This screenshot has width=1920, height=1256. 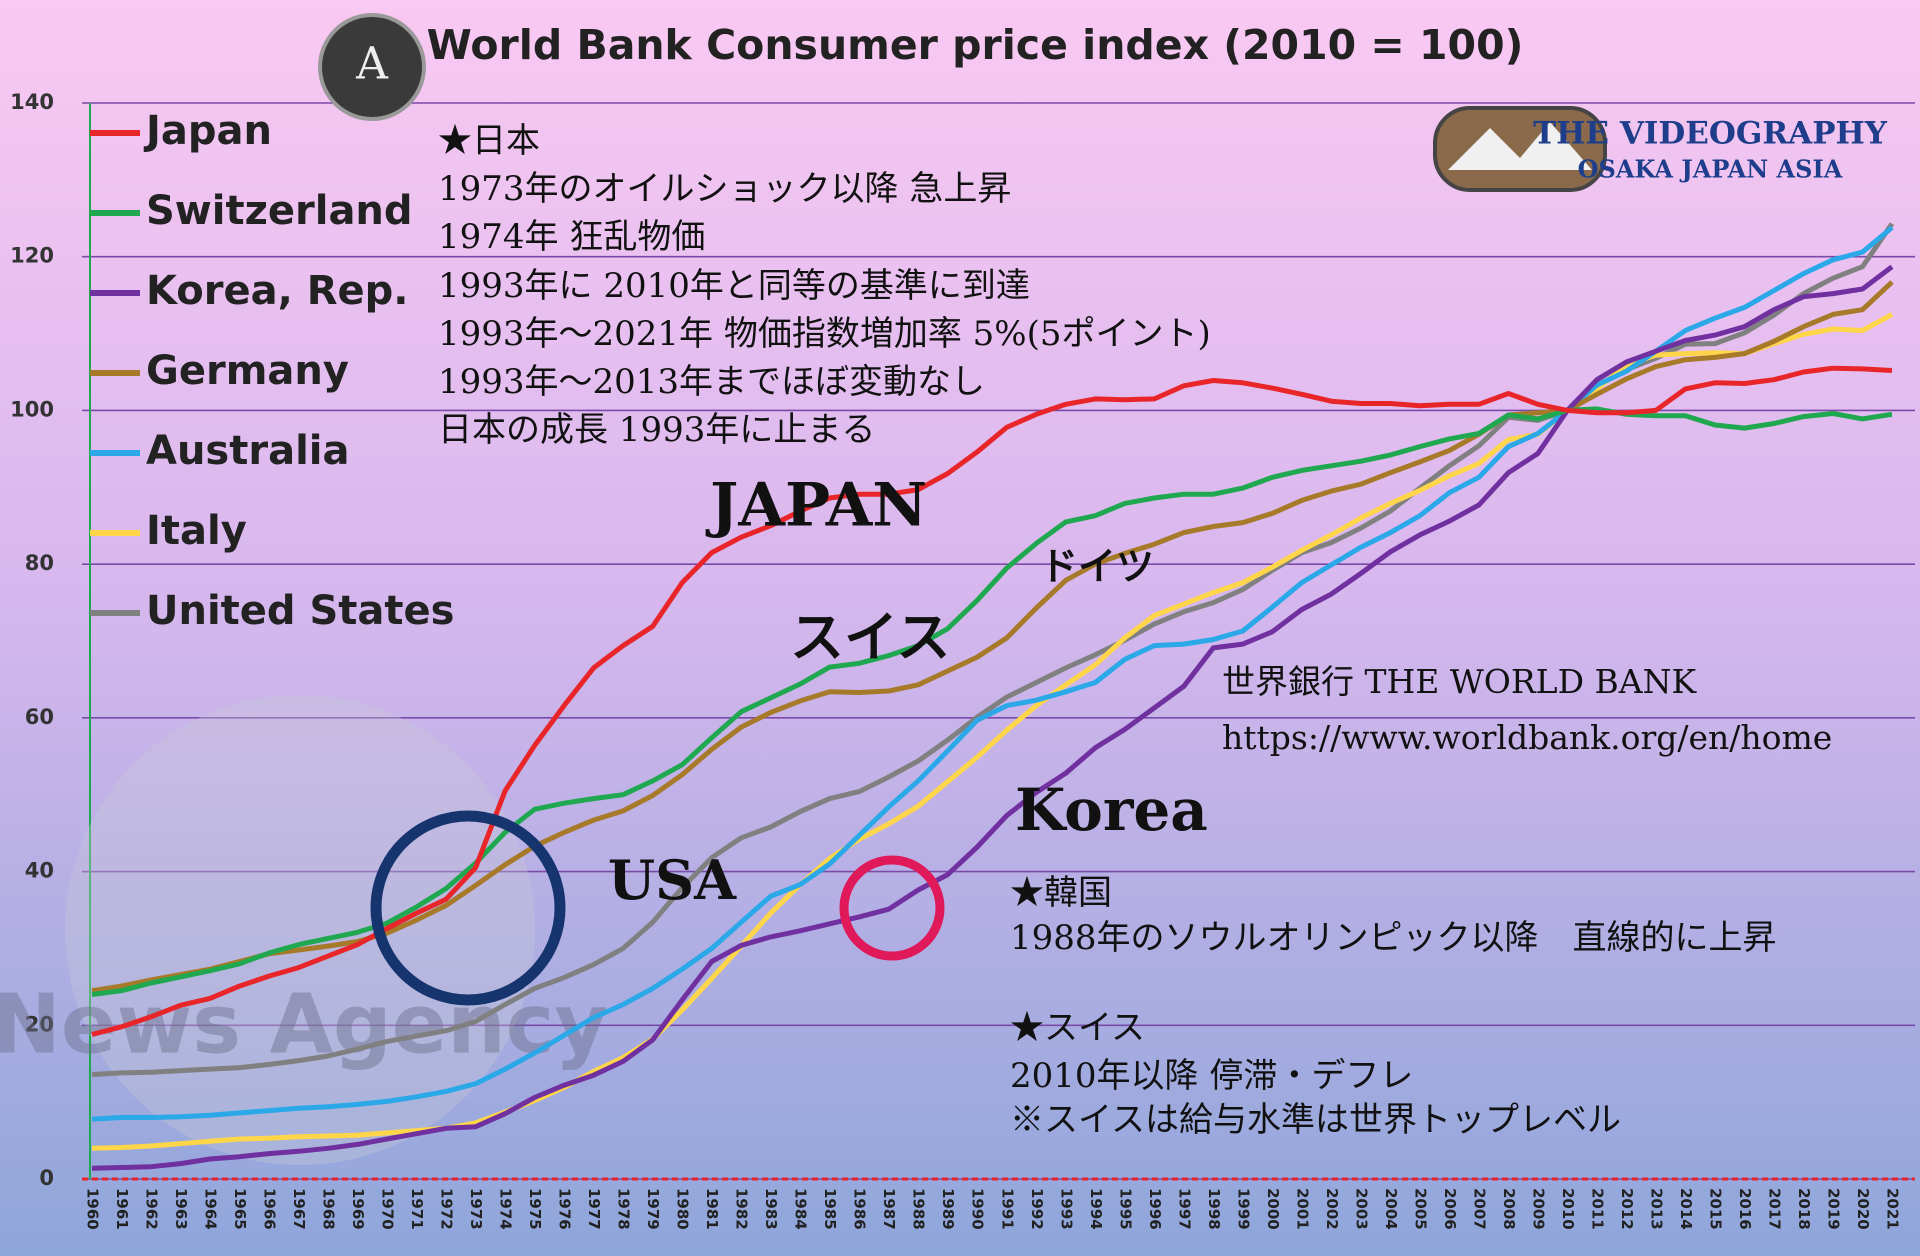 What do you see at coordinates (801, 1209) in the screenshot?
I see `x-tick-label: 1984` at bounding box center [801, 1209].